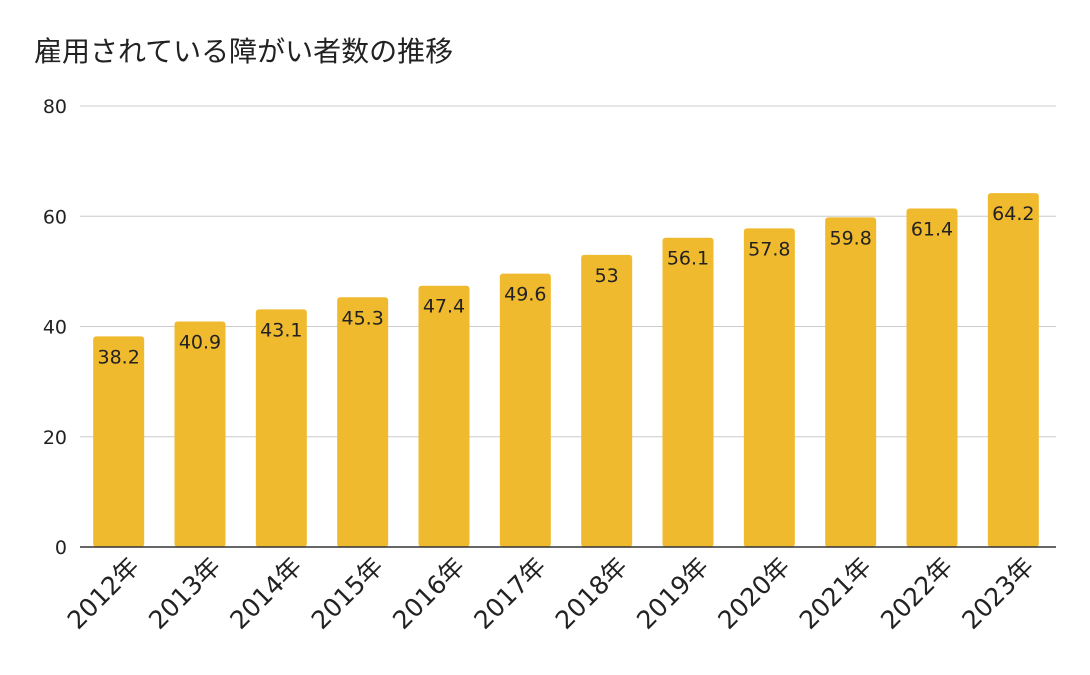 This screenshot has height=675, width=1090. What do you see at coordinates (244, 51) in the screenshot?
I see `chart-title: 雇用されている障がい者数の推移` at bounding box center [244, 51].